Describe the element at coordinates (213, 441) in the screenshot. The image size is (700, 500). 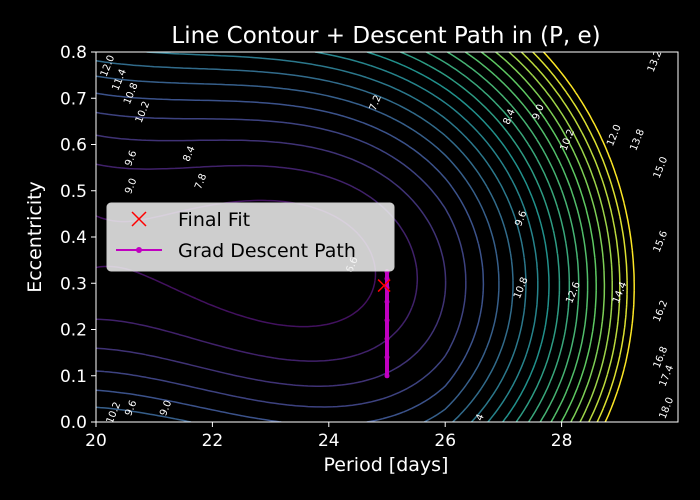
I see `x-tick-label: 22` at that location.